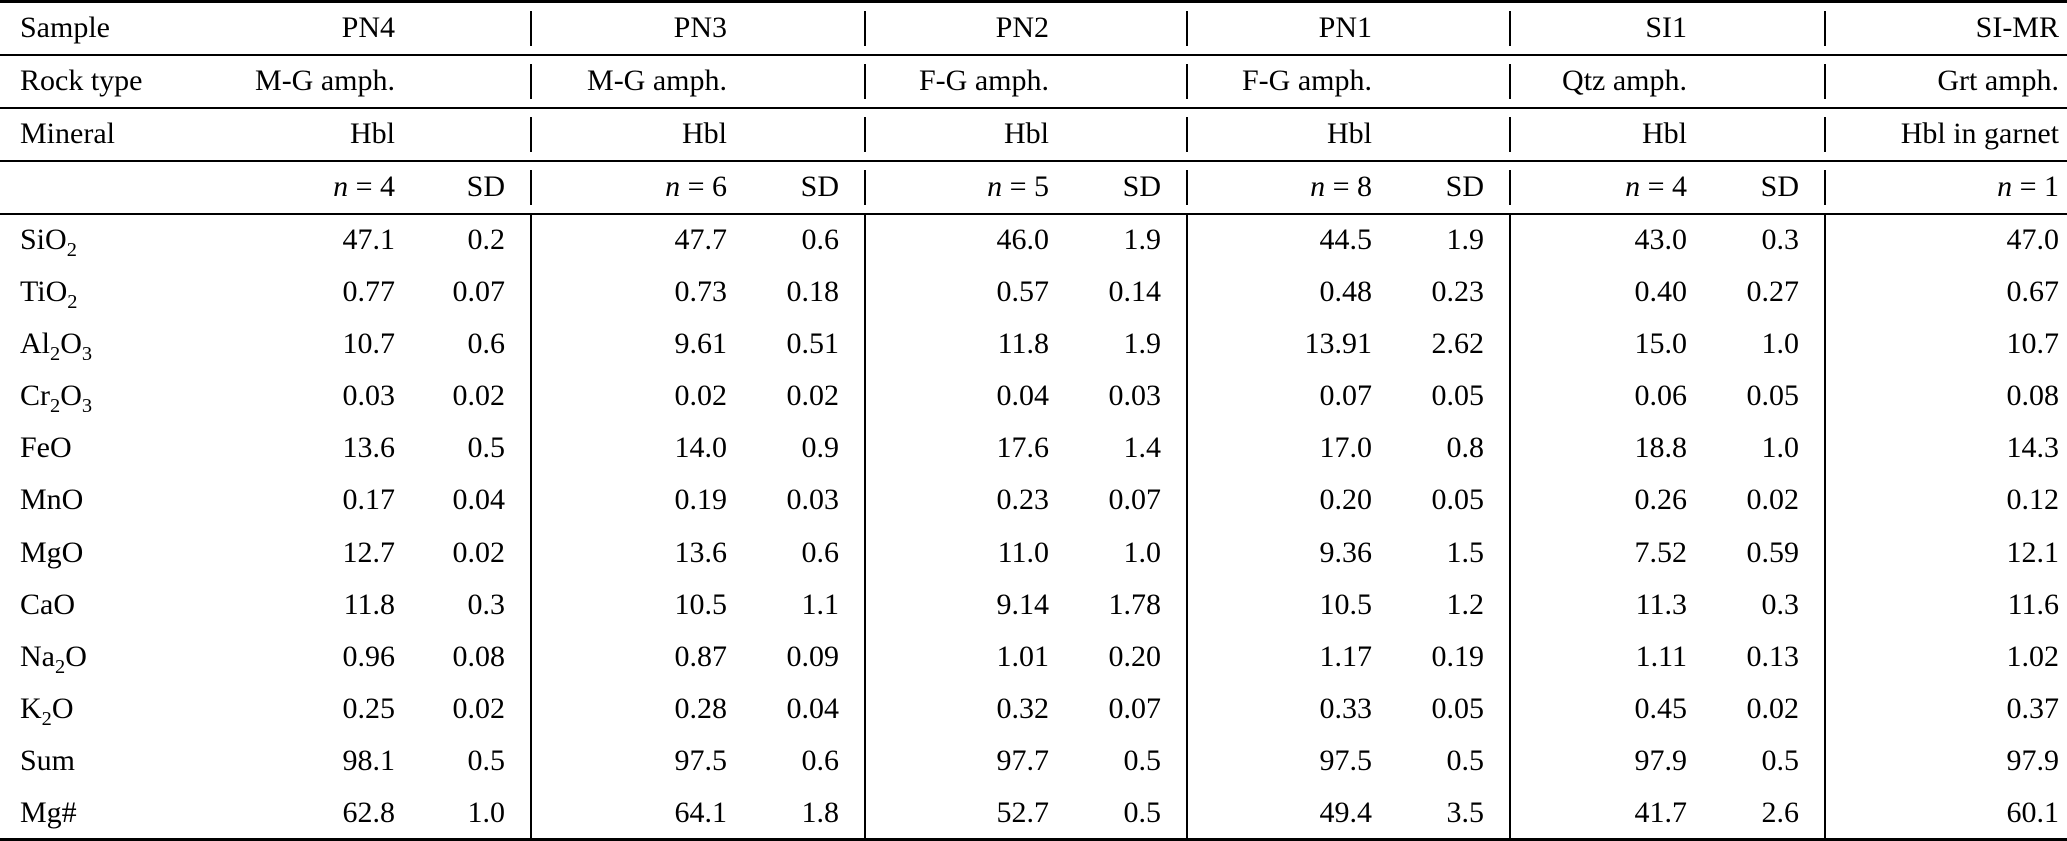 Image resolution: width=2067 pixels, height=841 pixels. What do you see at coordinates (56, 398) in the screenshot?
I see `oxide-label: Cr2O3` at bounding box center [56, 398].